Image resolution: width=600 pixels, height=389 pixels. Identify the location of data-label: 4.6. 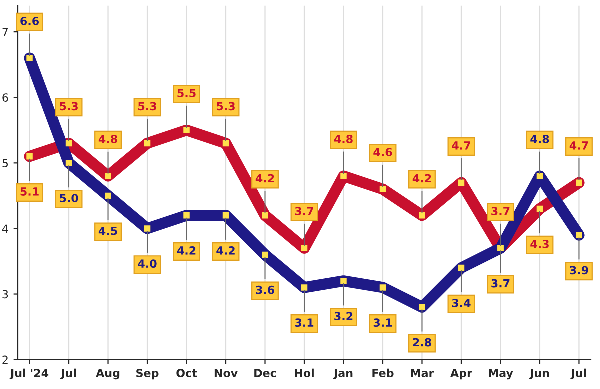
(383, 152).